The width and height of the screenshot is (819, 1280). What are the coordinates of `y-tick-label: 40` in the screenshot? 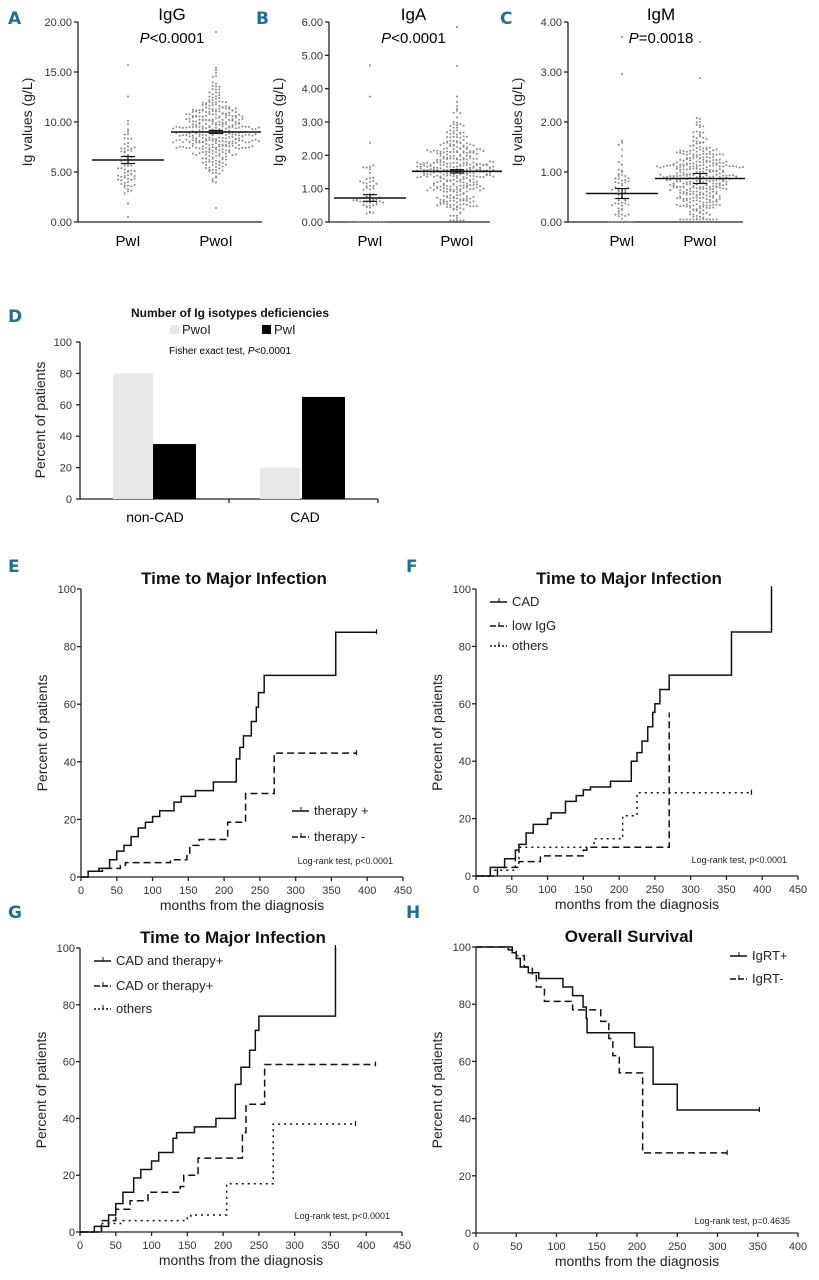 It's located at (69, 1119).